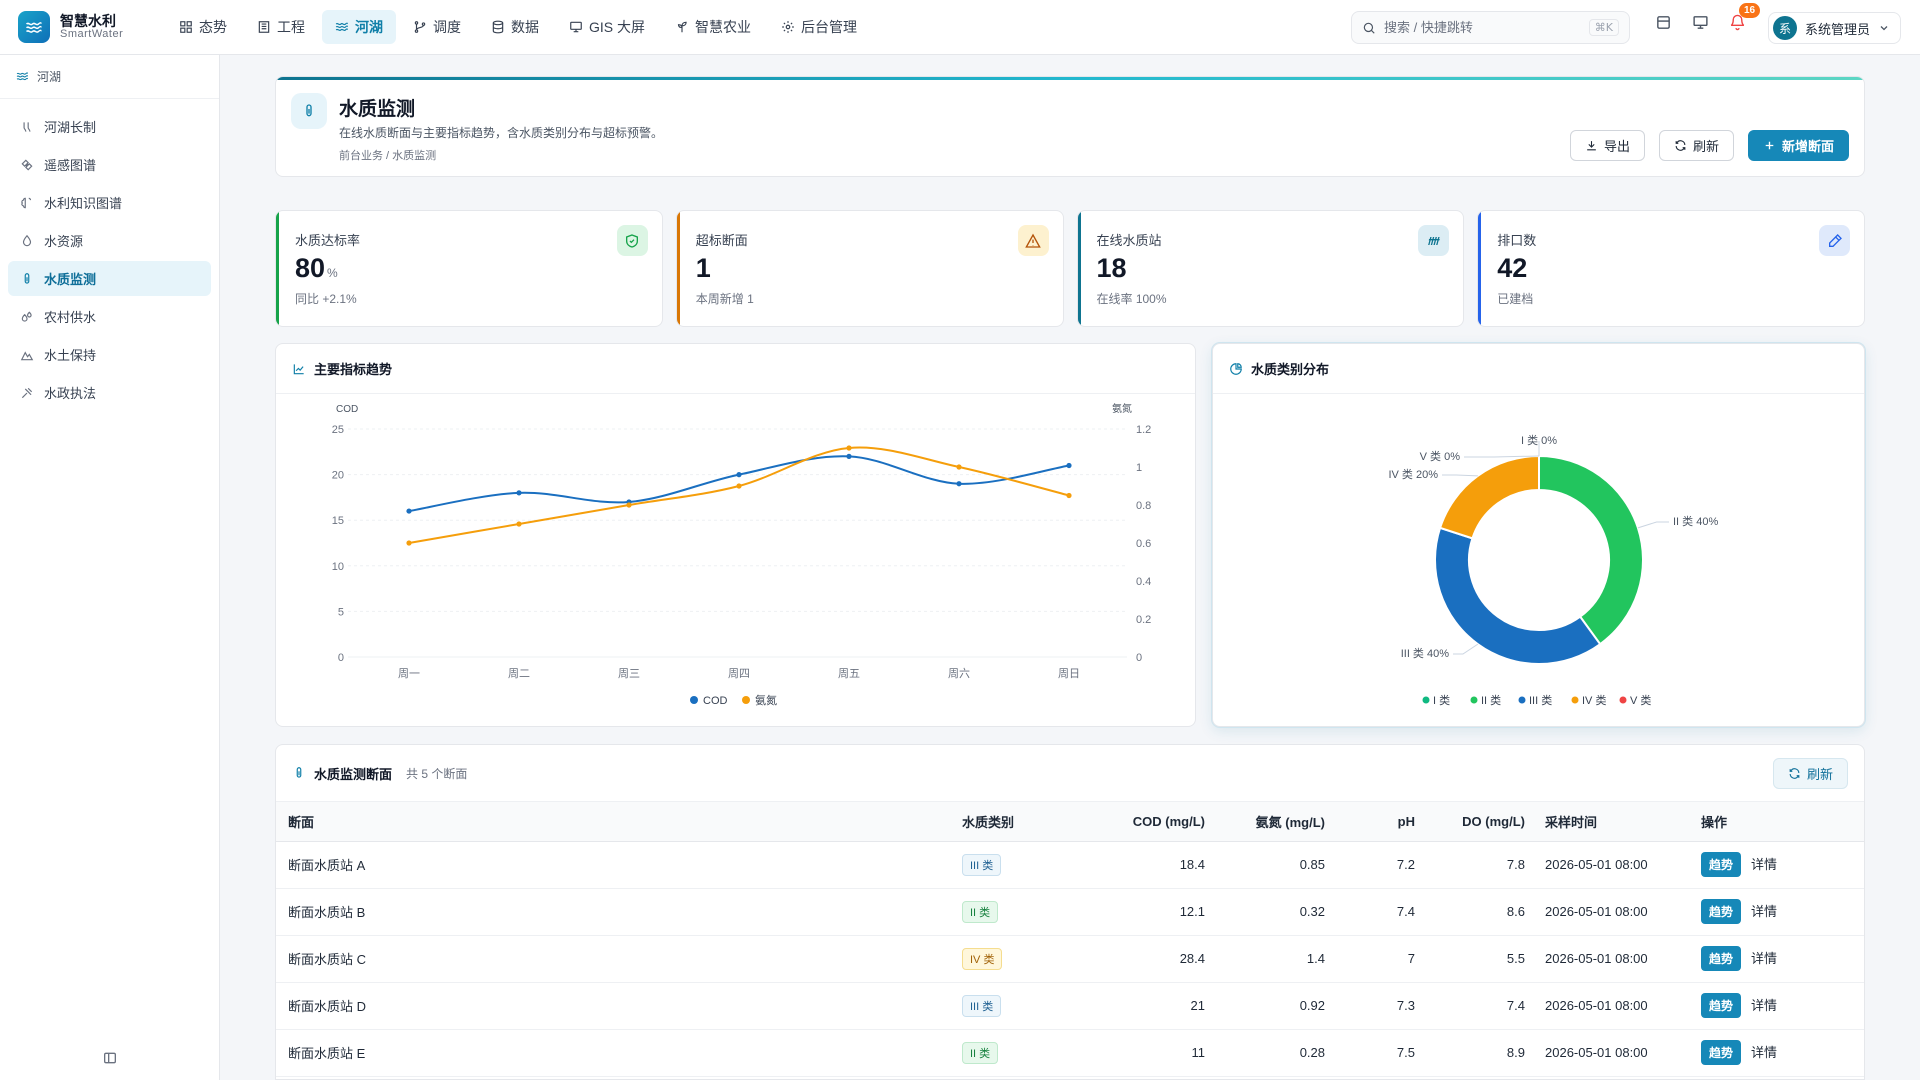  I want to click on nav-label: 智慧农业, so click(723, 27).